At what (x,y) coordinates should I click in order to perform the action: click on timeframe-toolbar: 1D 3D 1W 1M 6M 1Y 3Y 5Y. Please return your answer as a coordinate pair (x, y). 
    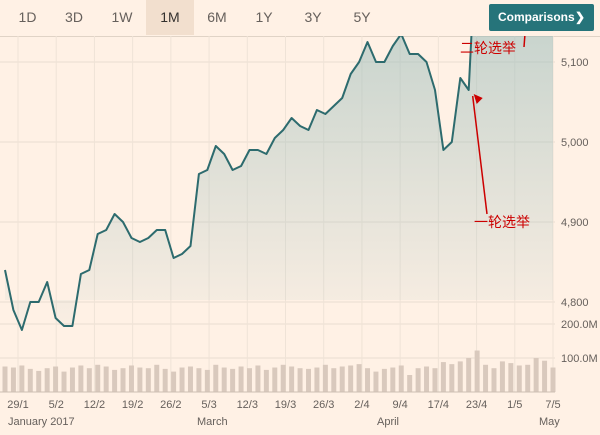
    Looking at the image, I should click on (300, 18).